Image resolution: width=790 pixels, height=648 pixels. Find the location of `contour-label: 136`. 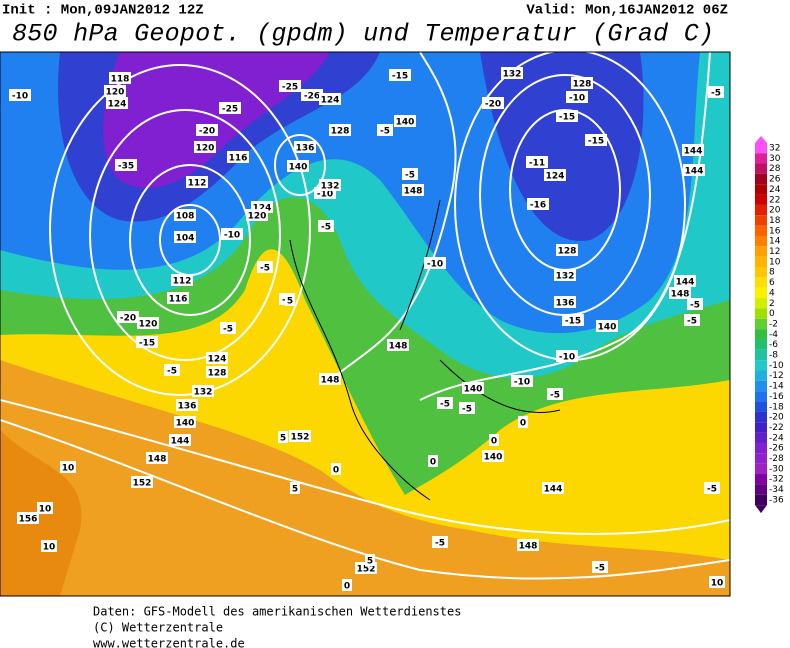

contour-label: 136 is located at coordinates (565, 304).